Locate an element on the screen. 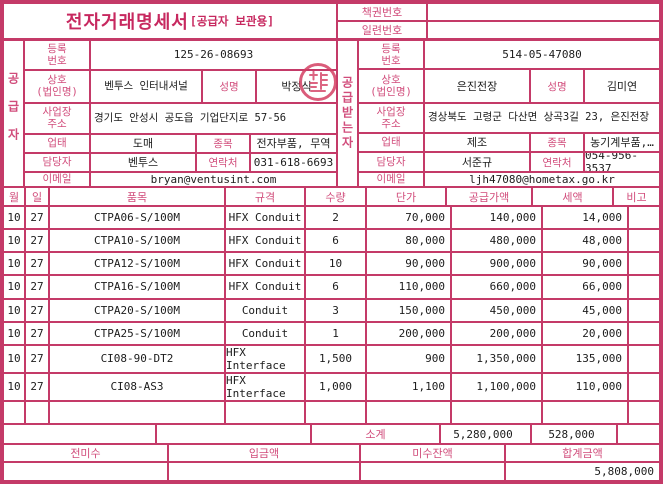 Image resolution: width=663 pixels, height=484 pixels. buyer-phone-label: 연락처 is located at coordinates (558, 162).